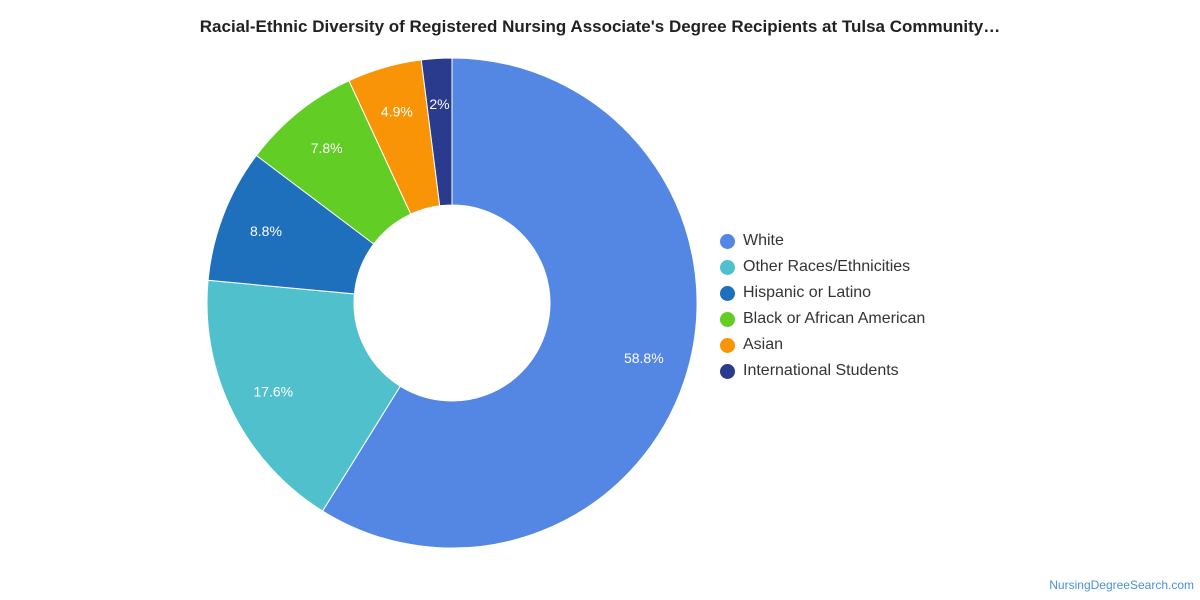  What do you see at coordinates (439, 104) in the screenshot?
I see `slice-label-international-students: 2%` at bounding box center [439, 104].